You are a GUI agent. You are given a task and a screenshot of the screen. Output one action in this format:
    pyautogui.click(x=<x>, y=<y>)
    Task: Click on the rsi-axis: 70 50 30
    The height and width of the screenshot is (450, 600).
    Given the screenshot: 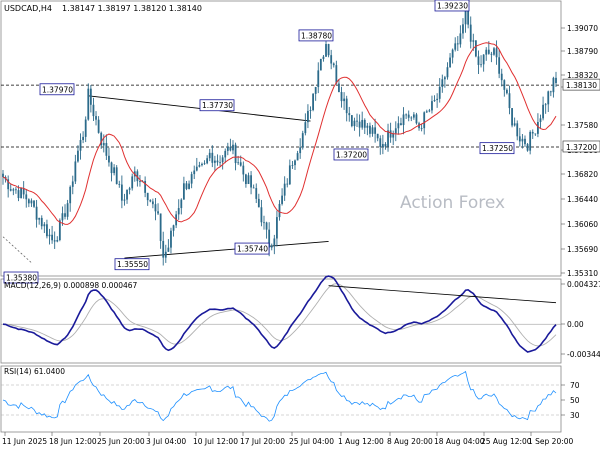 What is the action you would take?
    pyautogui.click(x=570, y=400)
    